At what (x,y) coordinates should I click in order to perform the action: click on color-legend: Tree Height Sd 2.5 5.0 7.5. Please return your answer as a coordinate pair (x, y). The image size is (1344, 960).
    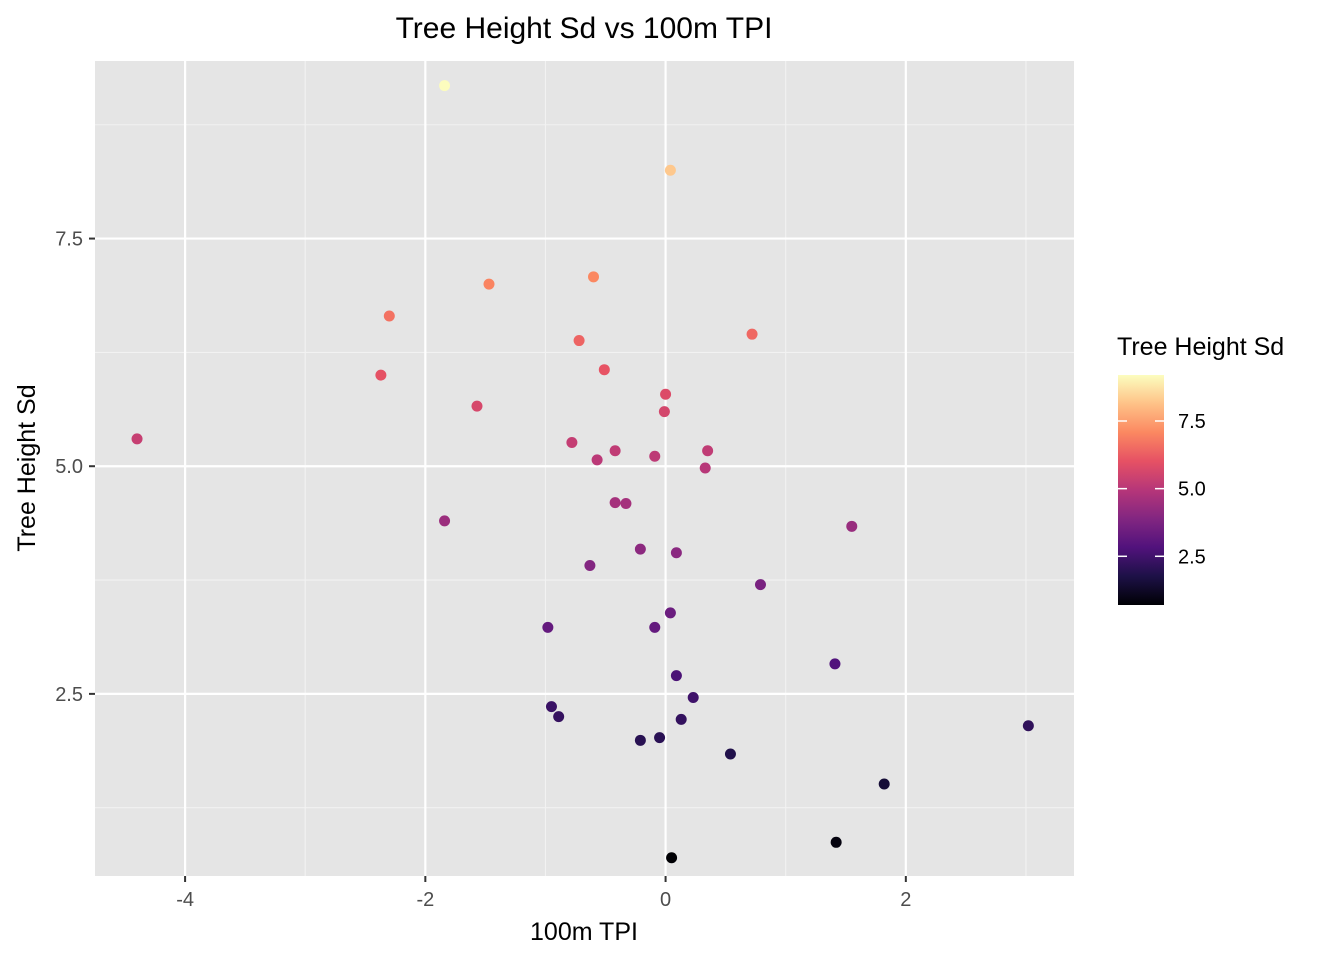
    Looking at the image, I should click on (1200, 469).